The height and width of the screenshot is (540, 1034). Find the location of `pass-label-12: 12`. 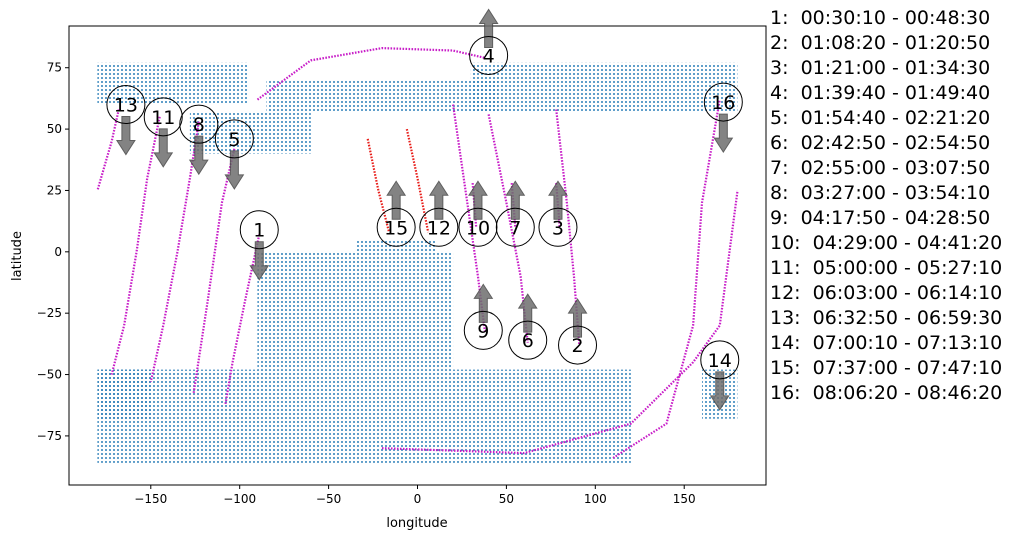

pass-label-12: 12 is located at coordinates (439, 228).